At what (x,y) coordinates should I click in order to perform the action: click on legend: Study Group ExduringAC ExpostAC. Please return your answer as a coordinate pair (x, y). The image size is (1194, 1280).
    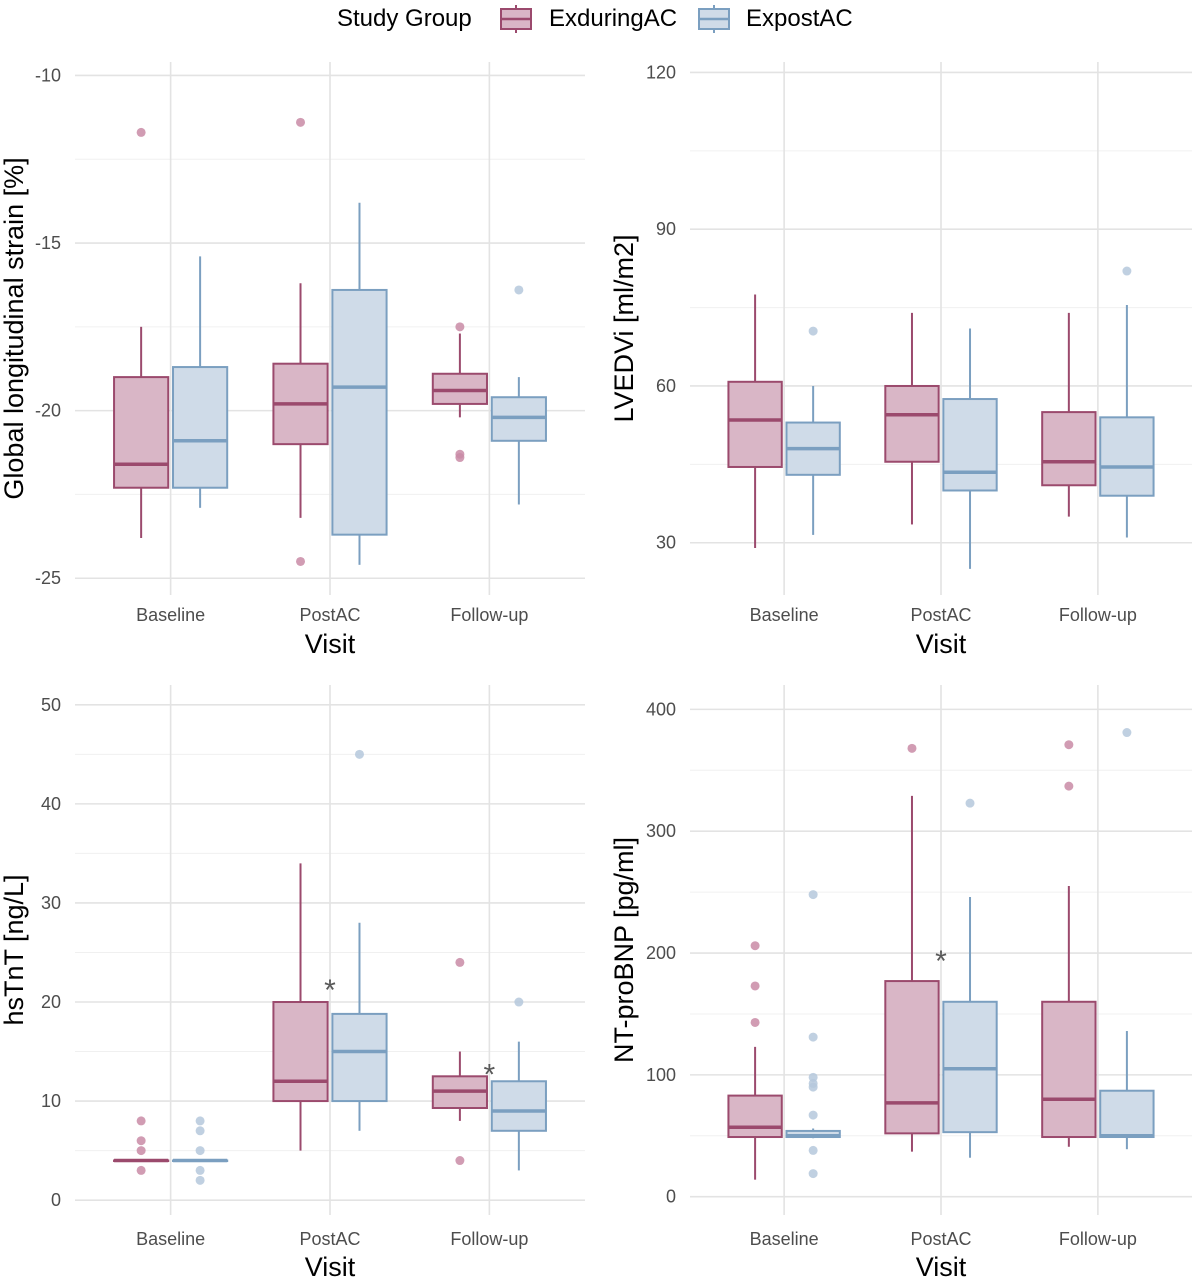
    Looking at the image, I should click on (595, 19).